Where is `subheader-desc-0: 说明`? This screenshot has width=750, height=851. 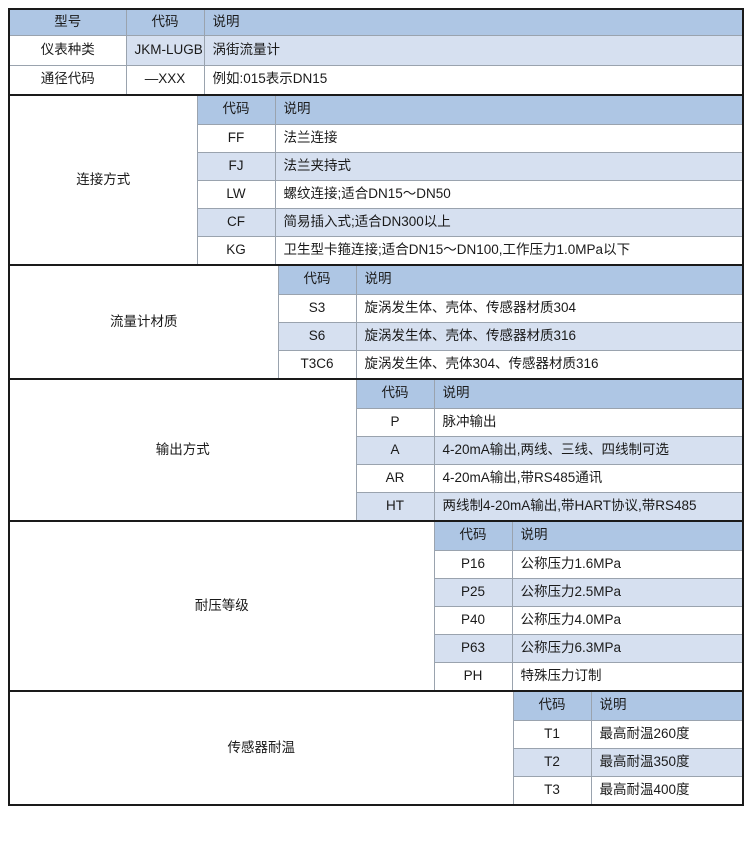 subheader-desc-0: 说明 is located at coordinates (507, 111).